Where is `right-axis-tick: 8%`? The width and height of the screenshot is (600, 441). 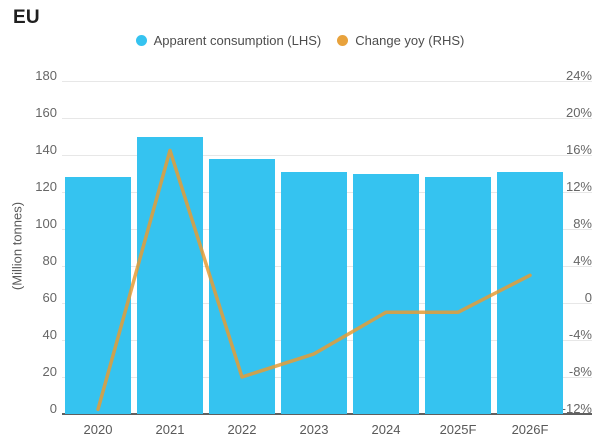
right-axis-tick: 8% is located at coordinates (582, 223).